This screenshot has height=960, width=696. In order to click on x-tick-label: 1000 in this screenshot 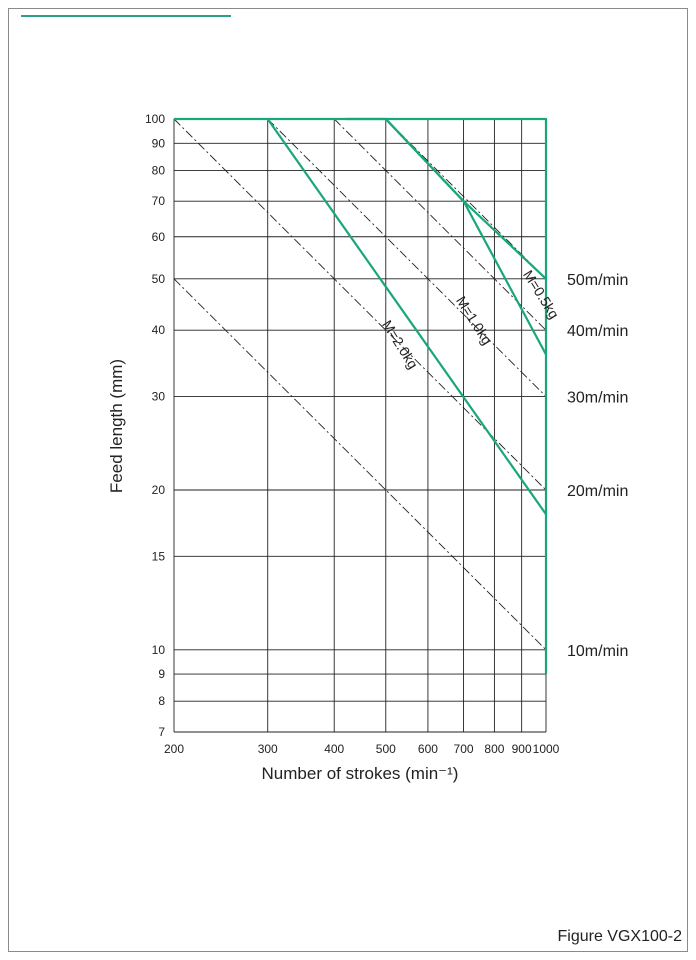, I will do `click(546, 749)`.